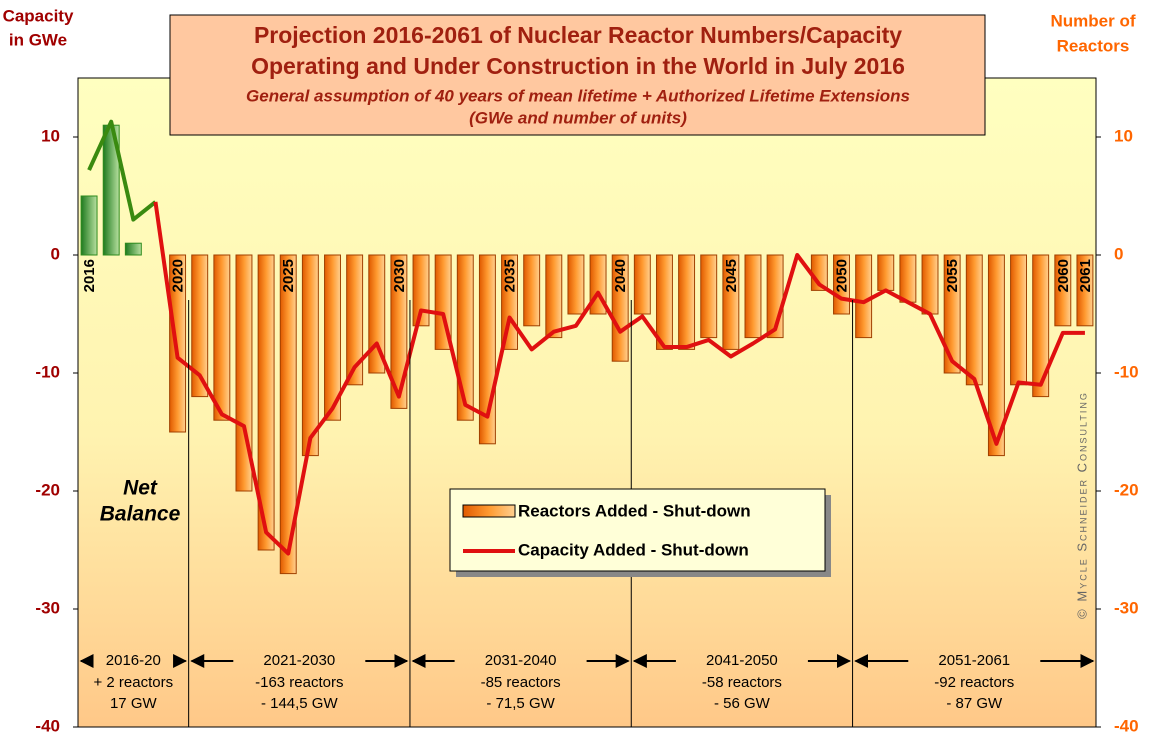  What do you see at coordinates (841, 275) in the screenshot?
I see `x-tick-label: 2050` at bounding box center [841, 275].